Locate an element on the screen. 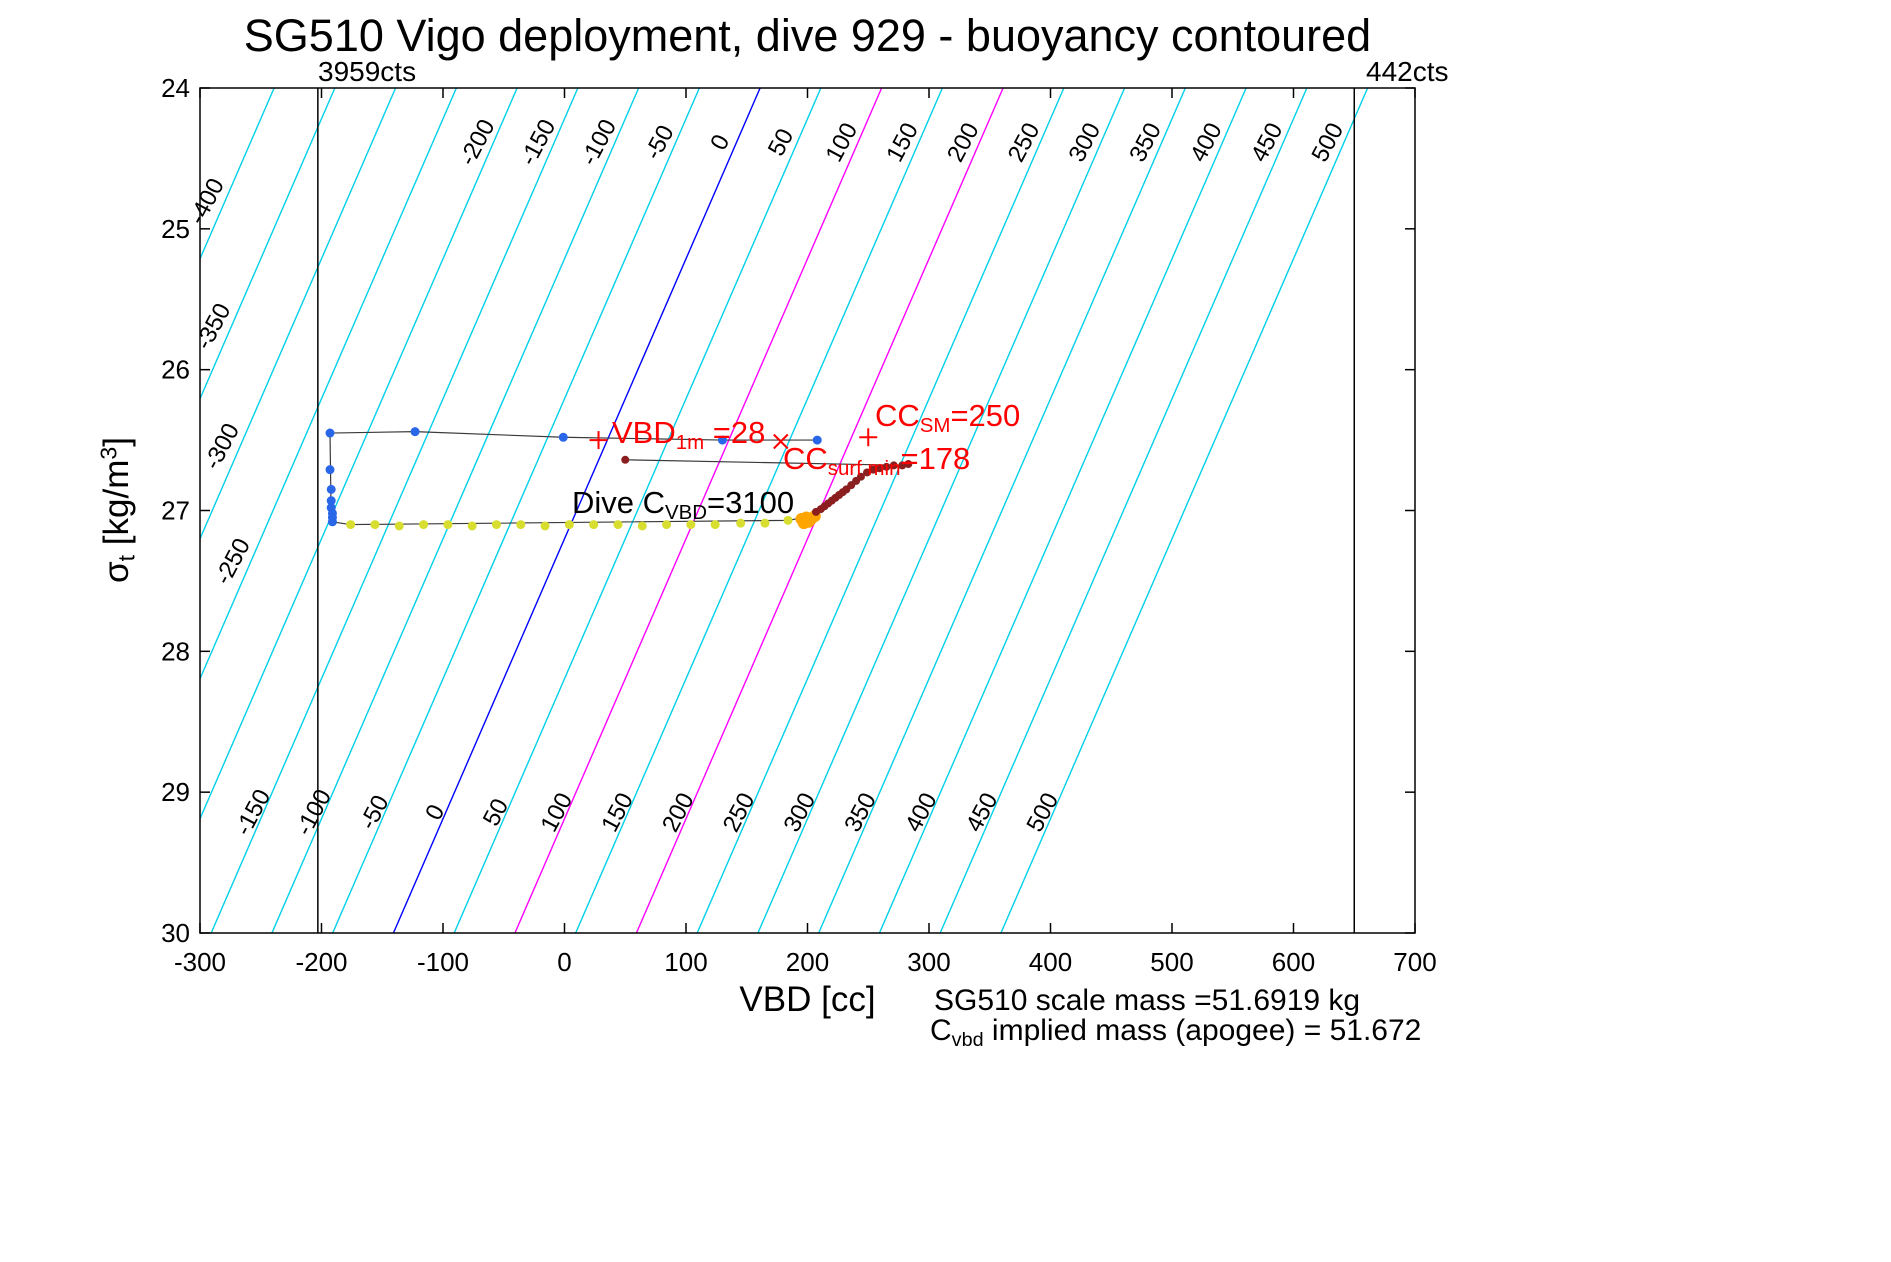 This screenshot has width=1891, height=1262. y-axis-label: σt [kg/m3] is located at coordinates (117, 510).